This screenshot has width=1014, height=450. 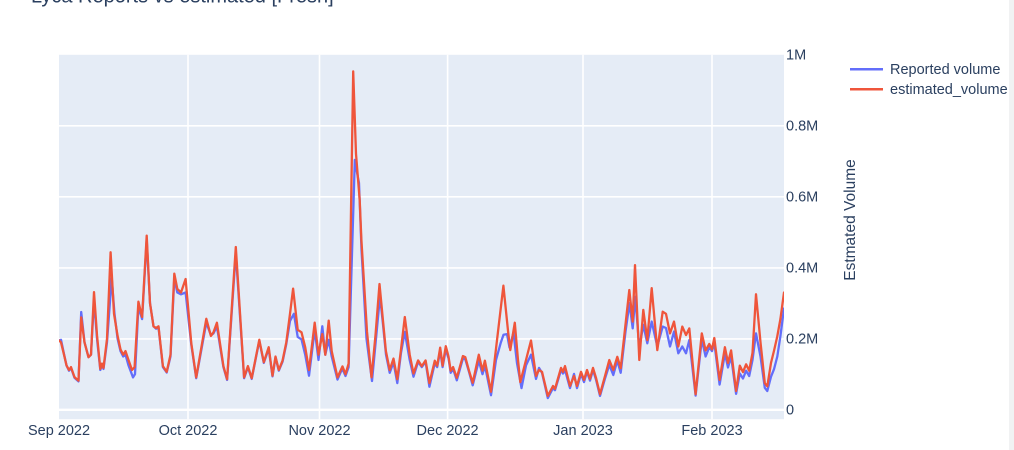 What do you see at coordinates (949, 90) in the screenshot?
I see `svg-text: estimated_volume` at bounding box center [949, 90].